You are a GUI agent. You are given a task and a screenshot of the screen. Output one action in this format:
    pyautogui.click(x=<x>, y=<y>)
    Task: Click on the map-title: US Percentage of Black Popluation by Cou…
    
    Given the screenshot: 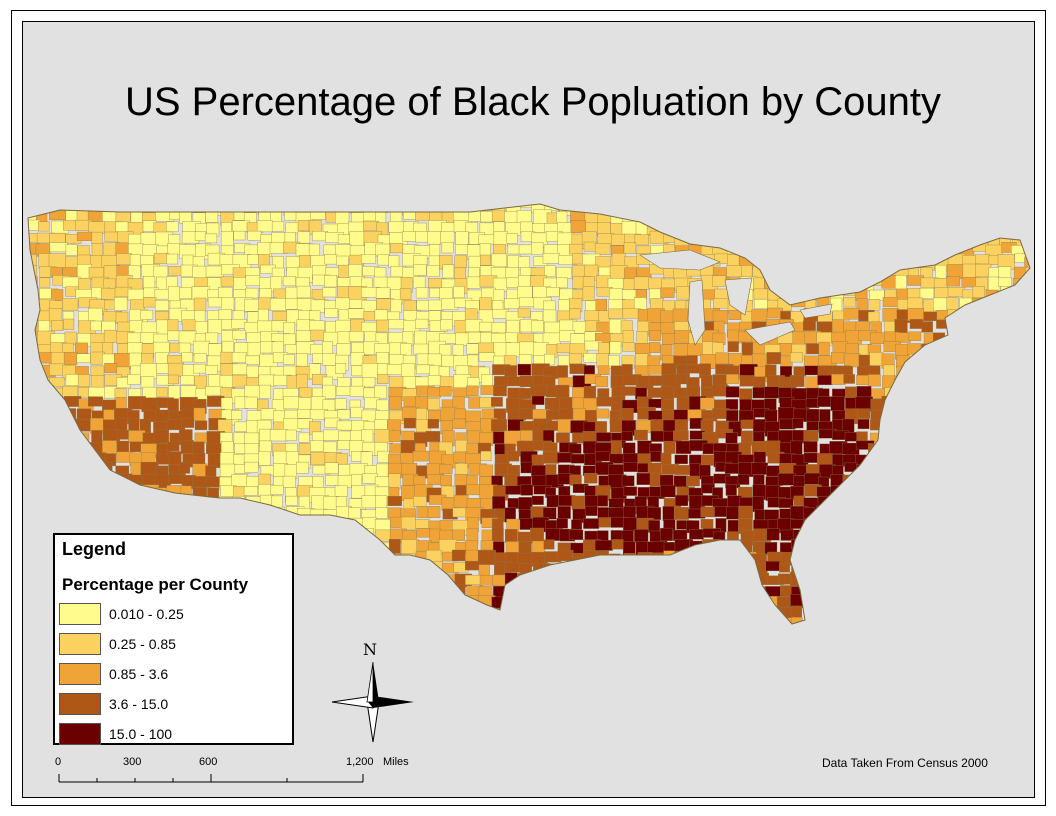 What is the action you would take?
    pyautogui.click(x=533, y=102)
    